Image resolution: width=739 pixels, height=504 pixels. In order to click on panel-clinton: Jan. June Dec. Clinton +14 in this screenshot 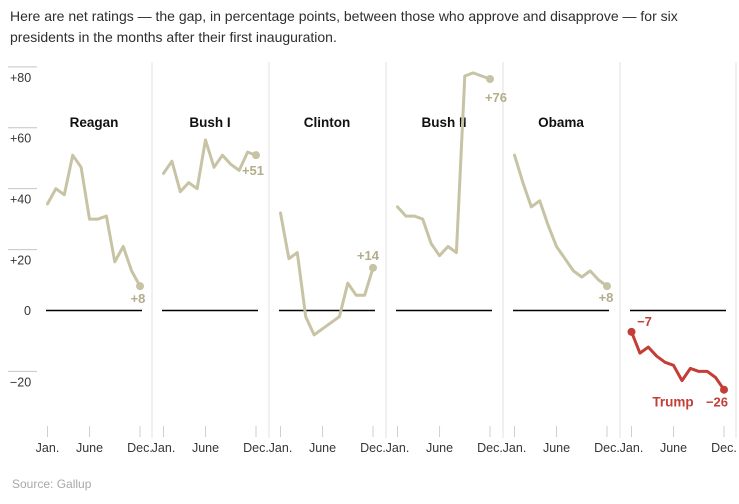, I will do `click(327, 285)`.